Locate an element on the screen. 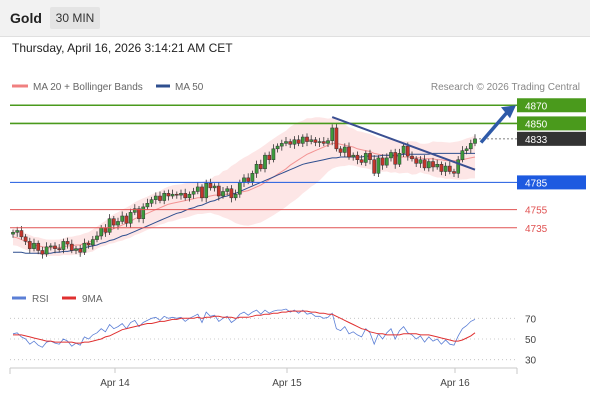  price-tag-4850: 4850 is located at coordinates (536, 124).